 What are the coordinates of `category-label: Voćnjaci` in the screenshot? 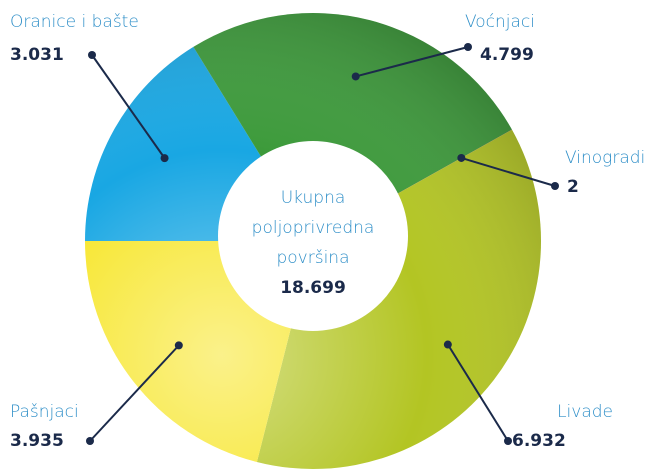 It's located at (500, 22).